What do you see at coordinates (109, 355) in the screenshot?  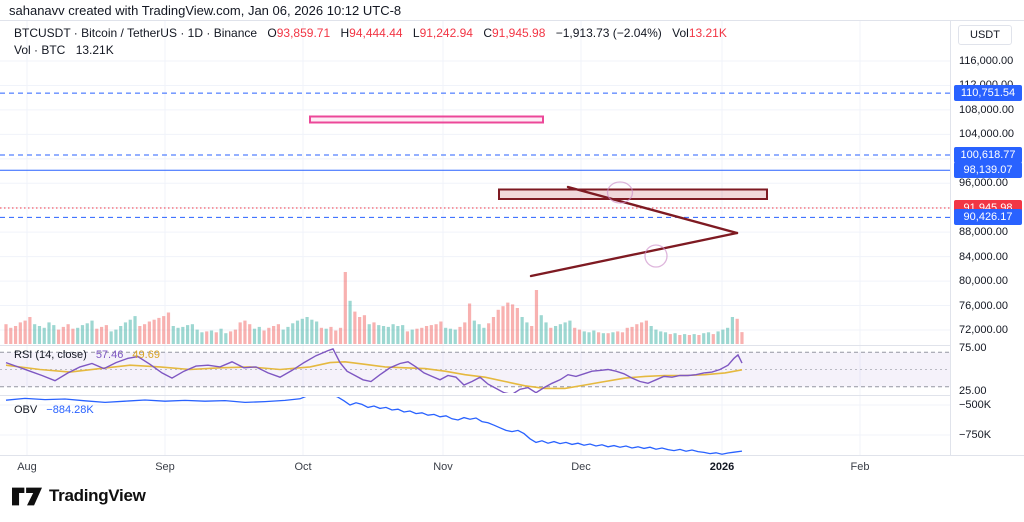 I see `rsi-value: 57.46` at bounding box center [109, 355].